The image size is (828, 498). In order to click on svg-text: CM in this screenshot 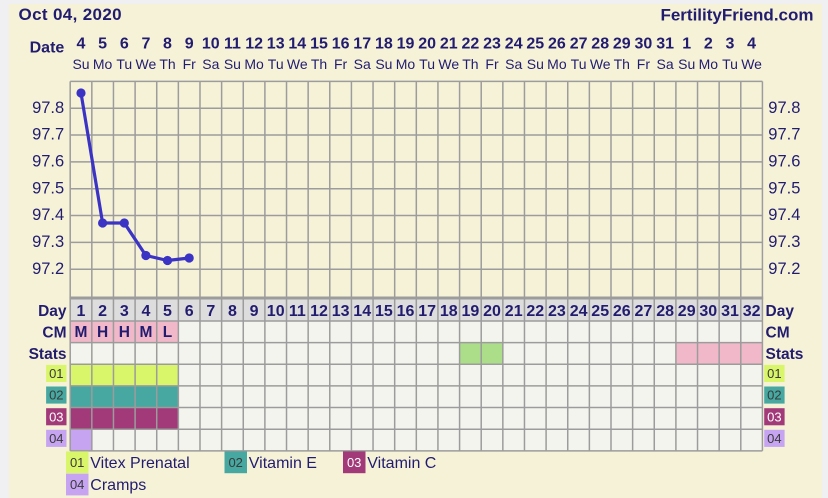, I will do `click(54, 333)`.